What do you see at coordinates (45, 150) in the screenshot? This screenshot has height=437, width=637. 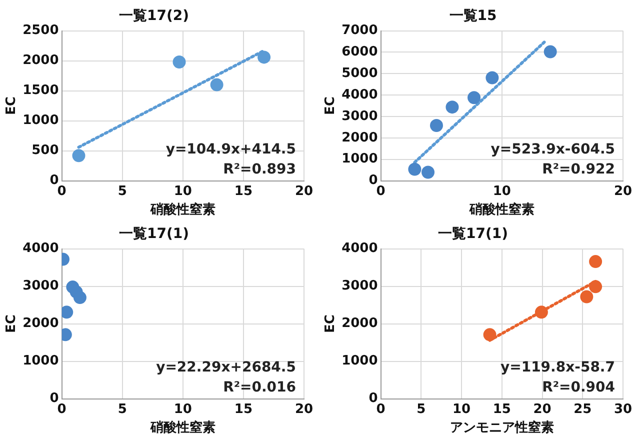 I see `y-tick-label: 500` at bounding box center [45, 150].